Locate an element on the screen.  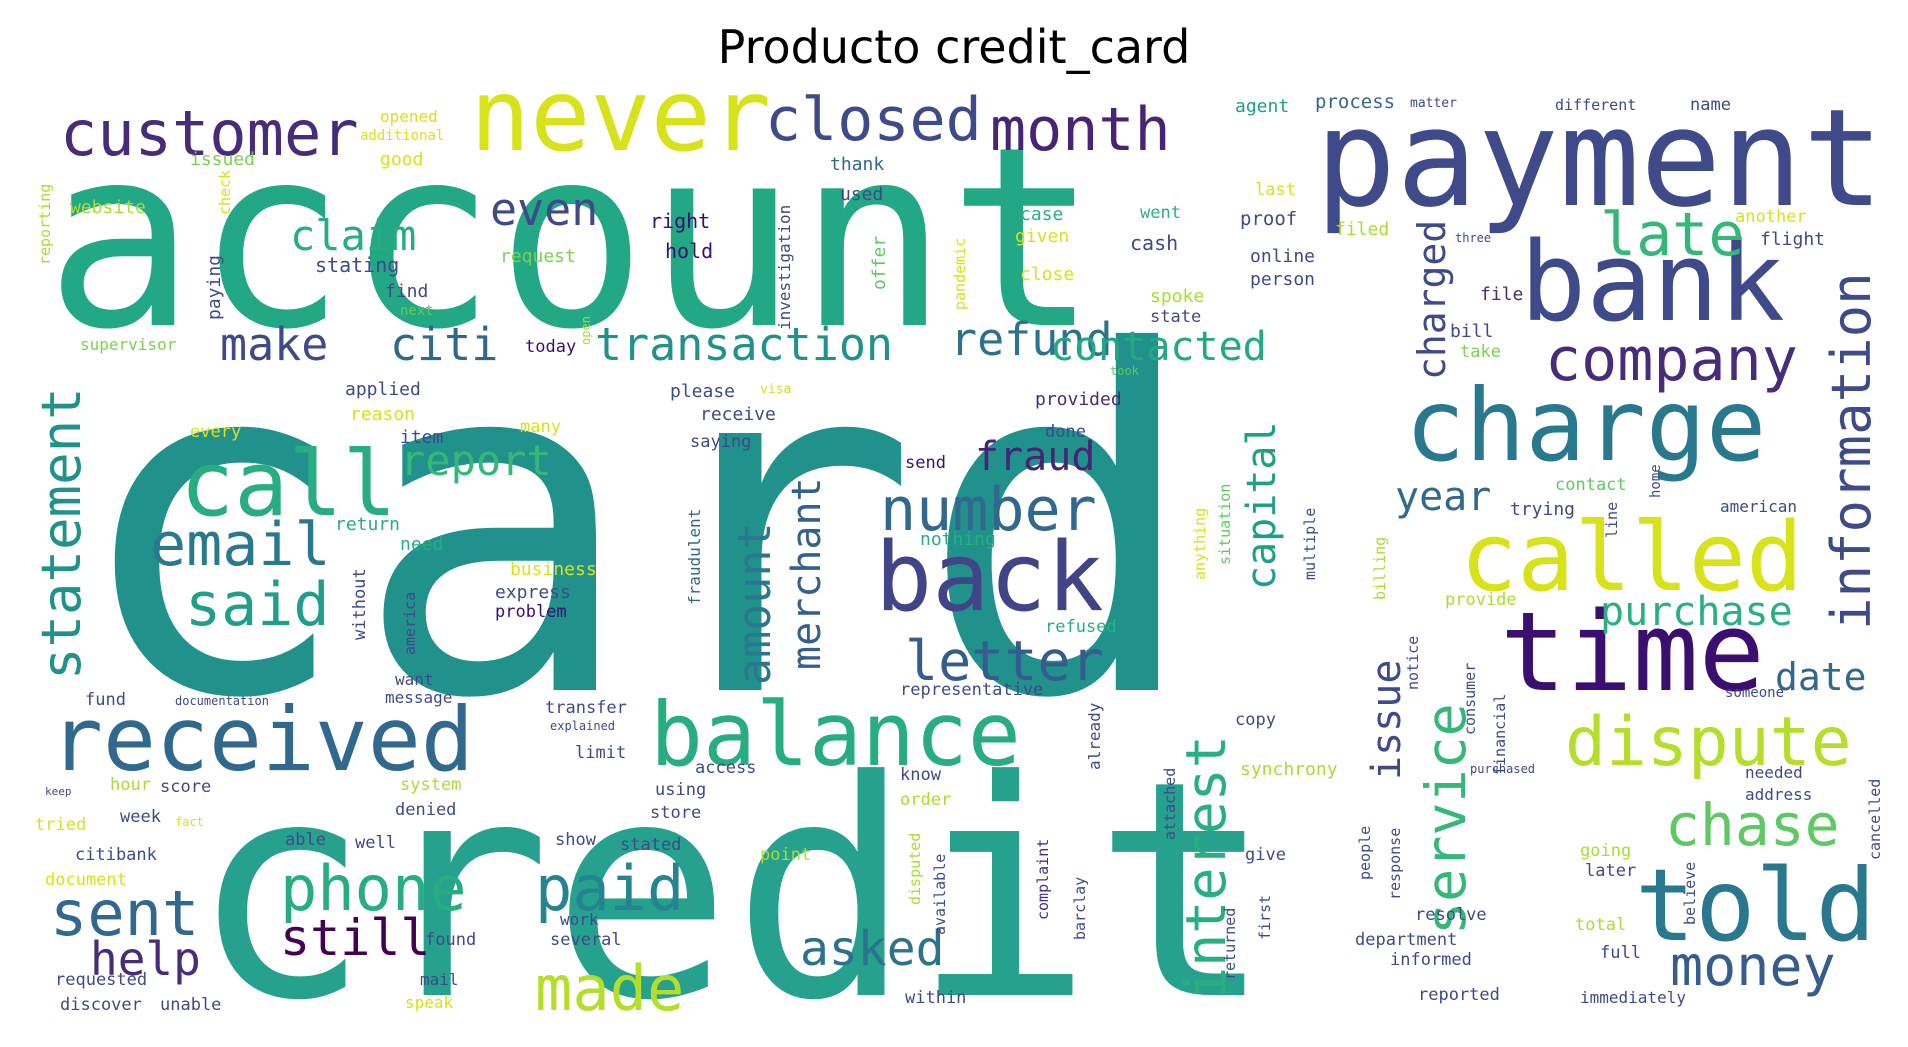
word-amount: amount is located at coordinates (754, 603).